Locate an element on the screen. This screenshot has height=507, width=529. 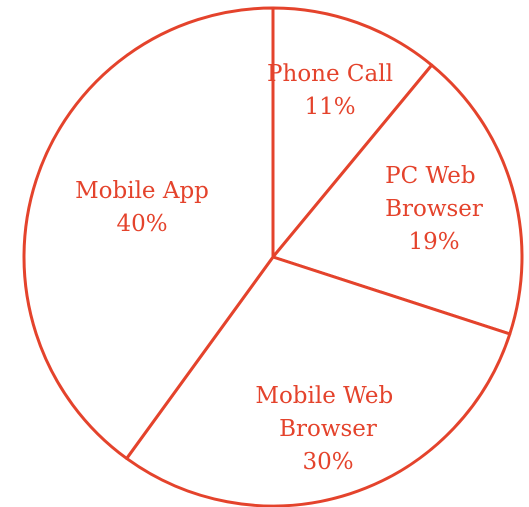
slice-label: Mobile Web Browser is located at coordinates (327, 412).